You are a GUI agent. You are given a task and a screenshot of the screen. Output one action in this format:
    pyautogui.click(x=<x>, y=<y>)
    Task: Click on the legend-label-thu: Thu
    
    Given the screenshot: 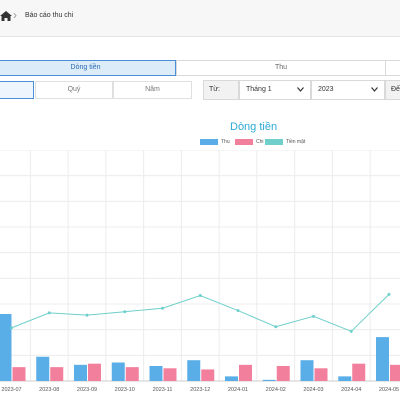 What is the action you would take?
    pyautogui.click(x=225, y=142)
    